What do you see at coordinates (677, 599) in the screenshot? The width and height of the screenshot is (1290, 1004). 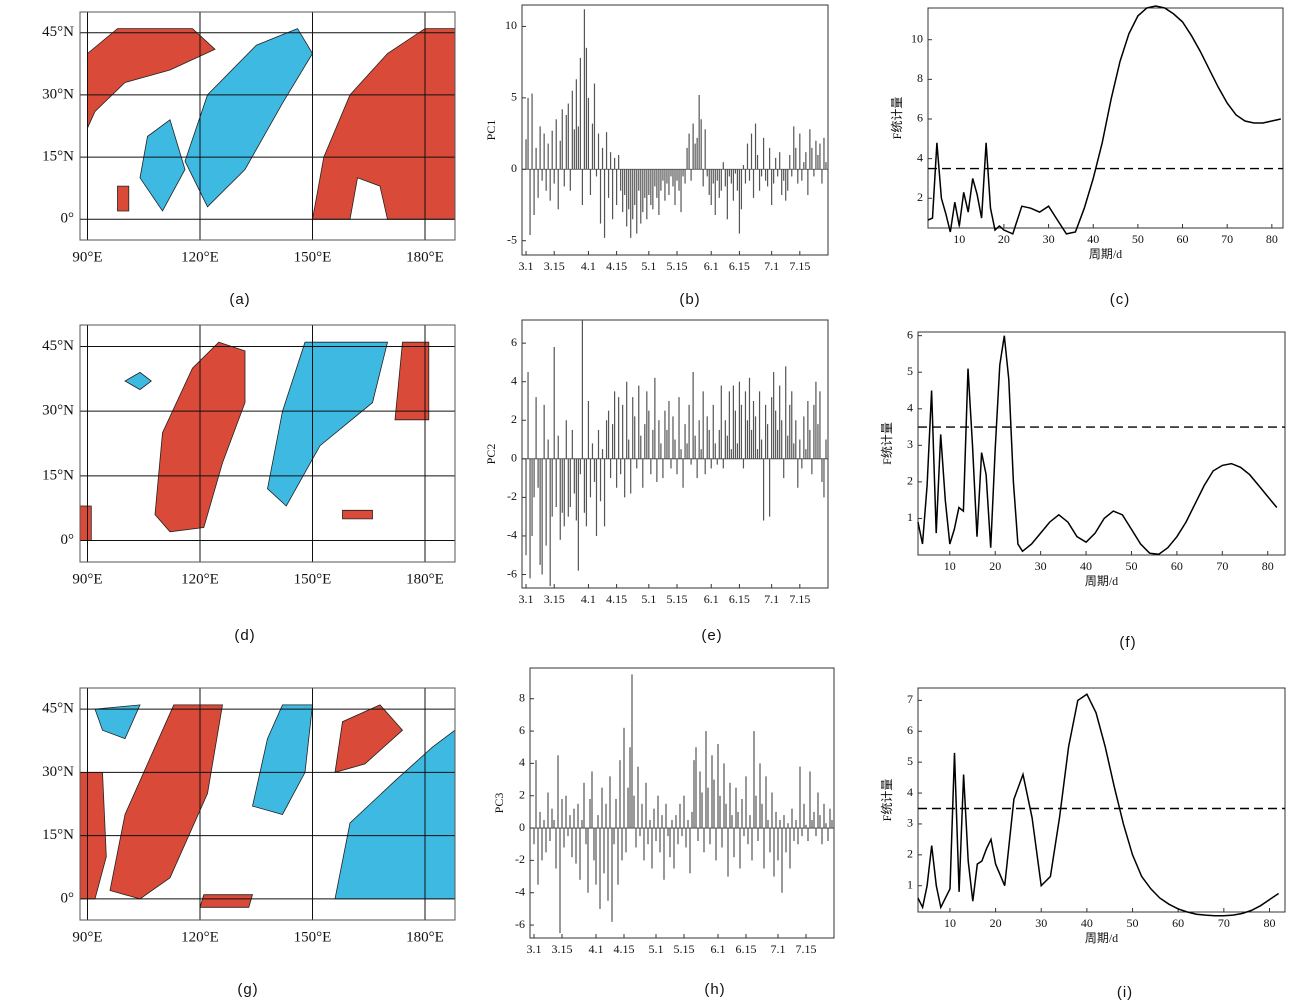 I see `x-tick-label: 5.15` at bounding box center [677, 599].